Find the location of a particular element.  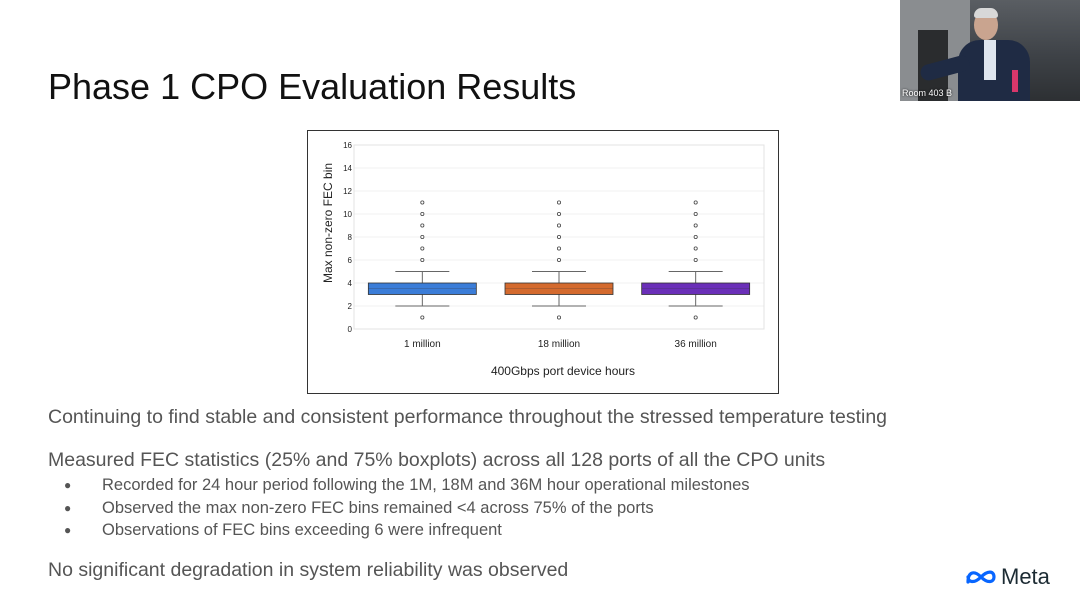

y-tick-label: 4 is located at coordinates (350, 283).